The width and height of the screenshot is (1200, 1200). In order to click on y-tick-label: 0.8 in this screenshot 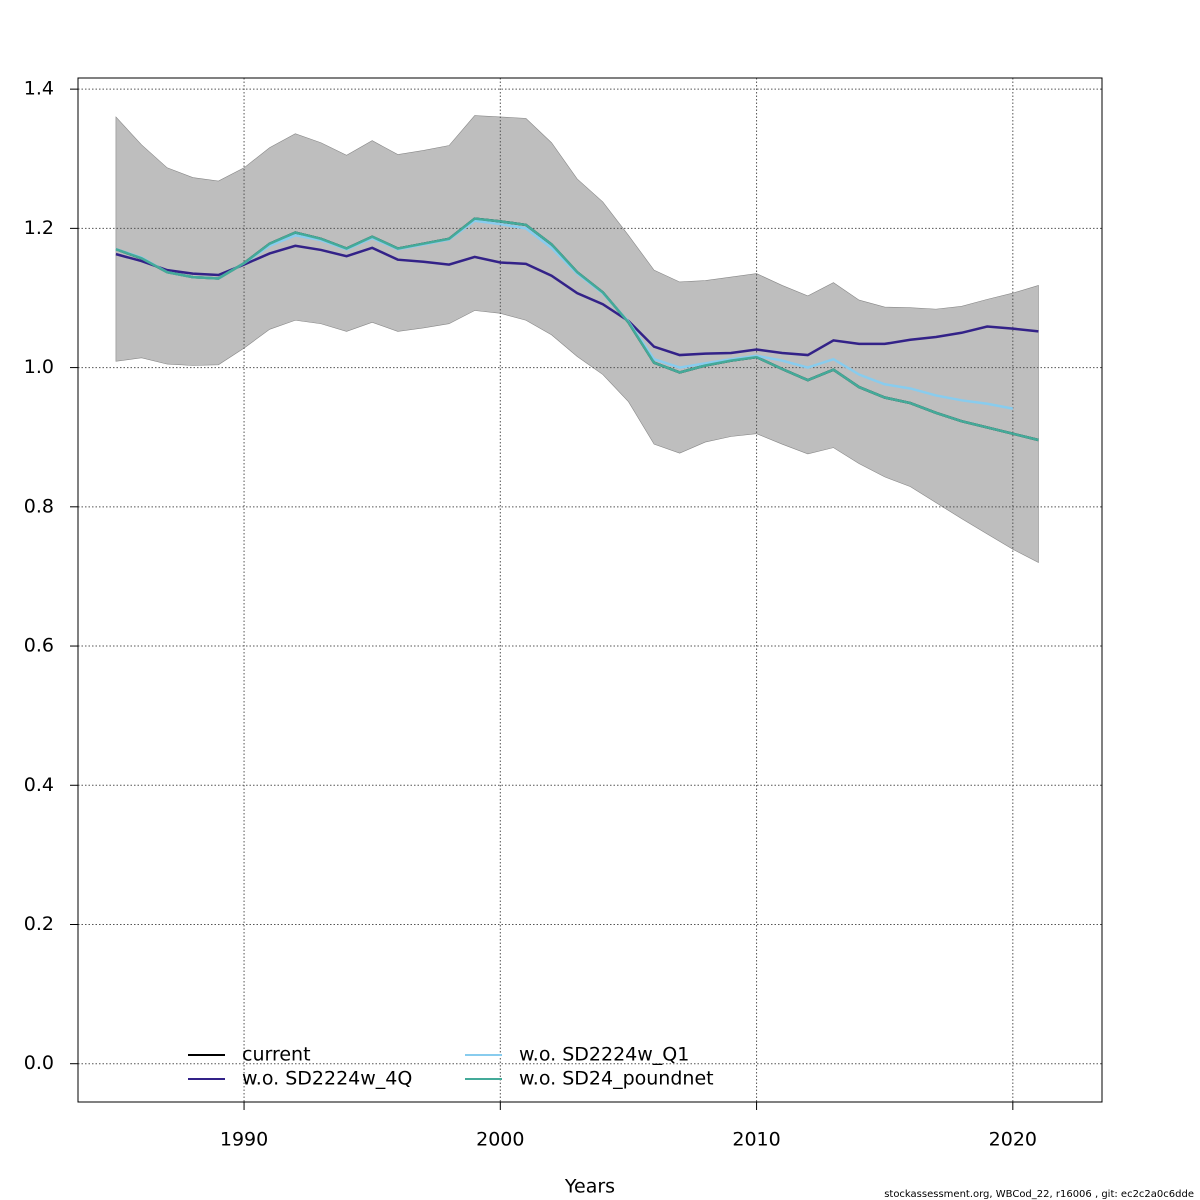, I will do `click(39, 506)`.